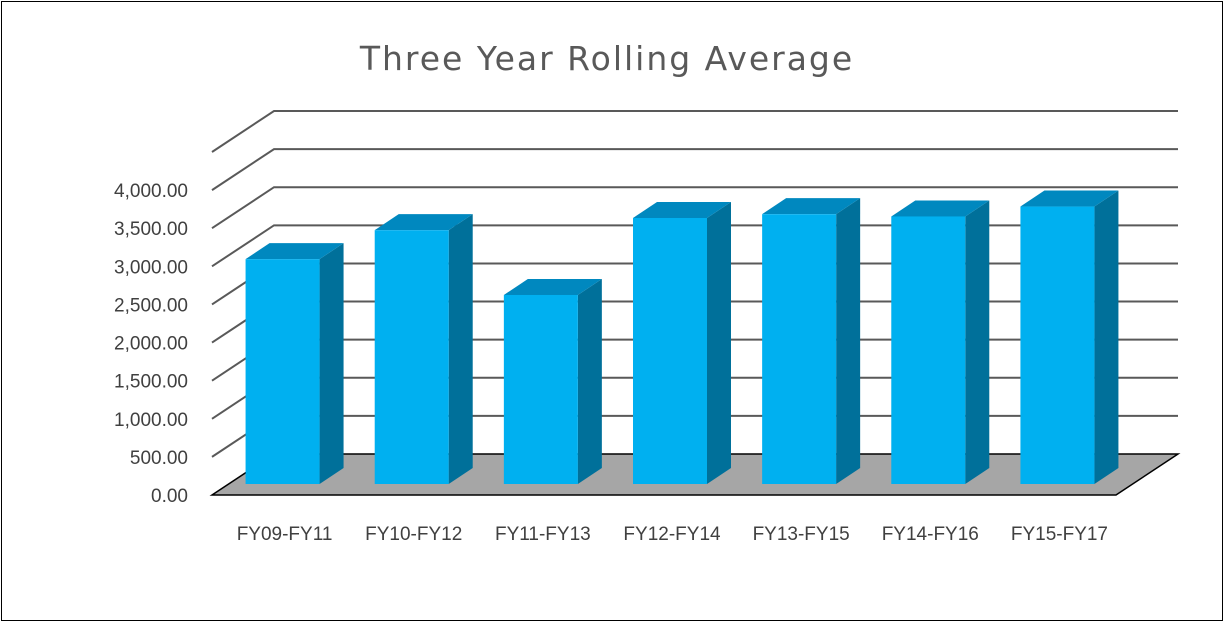 The height and width of the screenshot is (626, 1226). I want to click on y-tick-label: 1,000.00, so click(151, 420).